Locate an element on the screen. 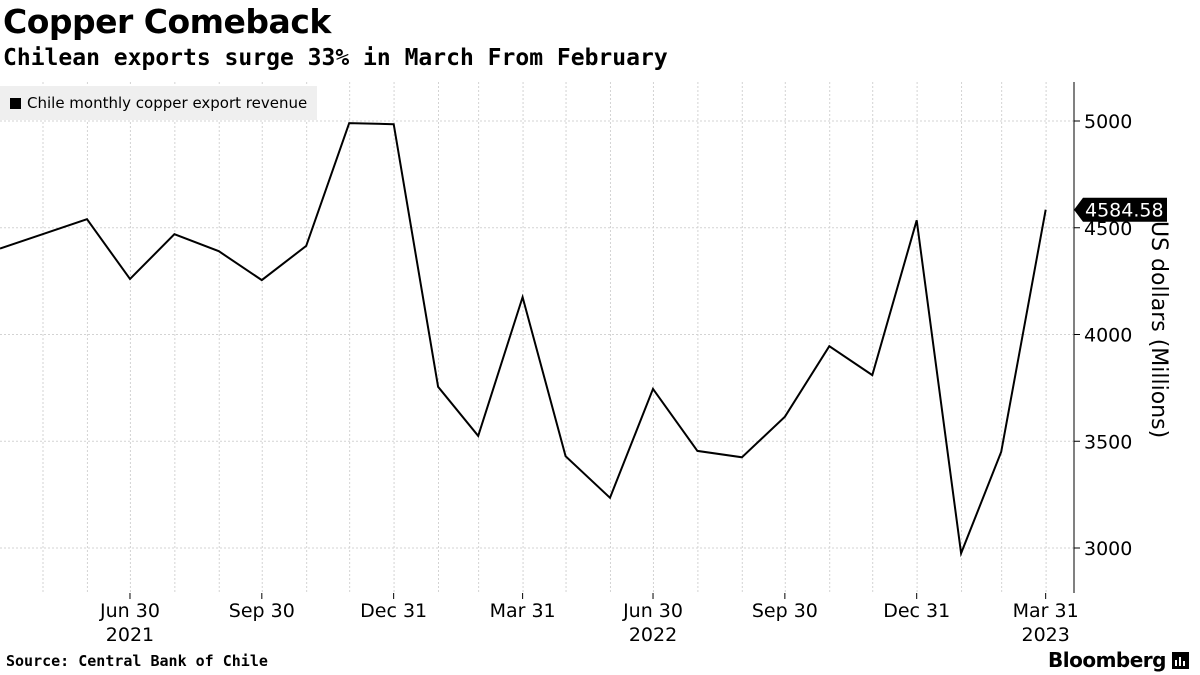  brand-logo: Bloomberg is located at coordinates (1118, 660).